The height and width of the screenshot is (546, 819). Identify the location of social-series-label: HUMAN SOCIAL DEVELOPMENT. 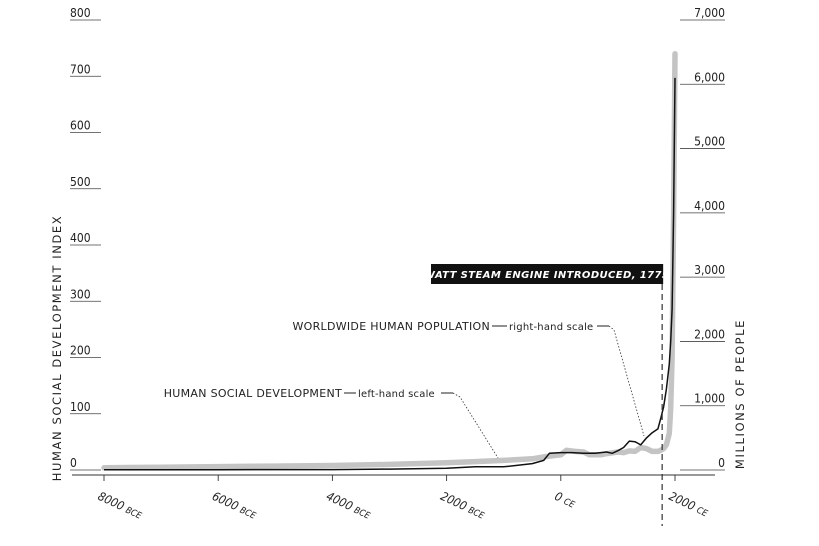
(253, 393).